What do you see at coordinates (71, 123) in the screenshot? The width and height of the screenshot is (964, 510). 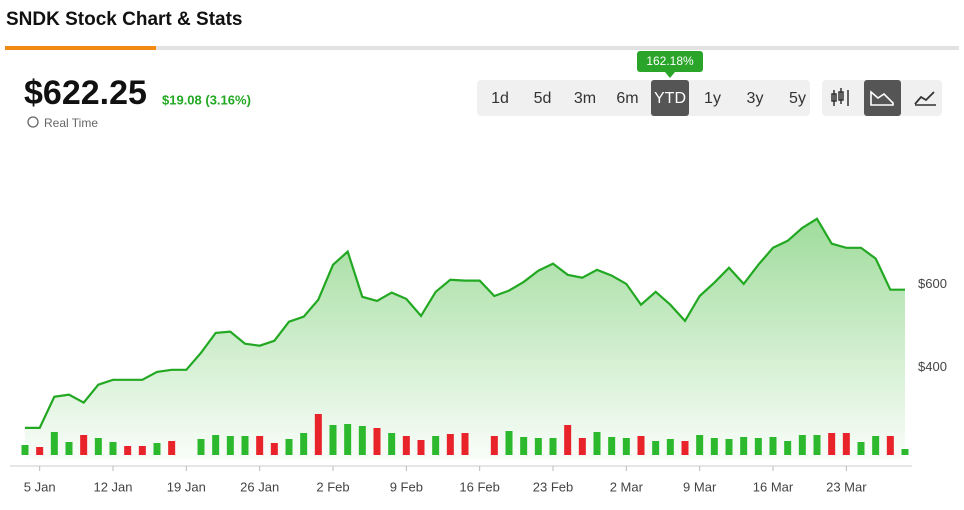 I see `realtime: Real Time` at bounding box center [71, 123].